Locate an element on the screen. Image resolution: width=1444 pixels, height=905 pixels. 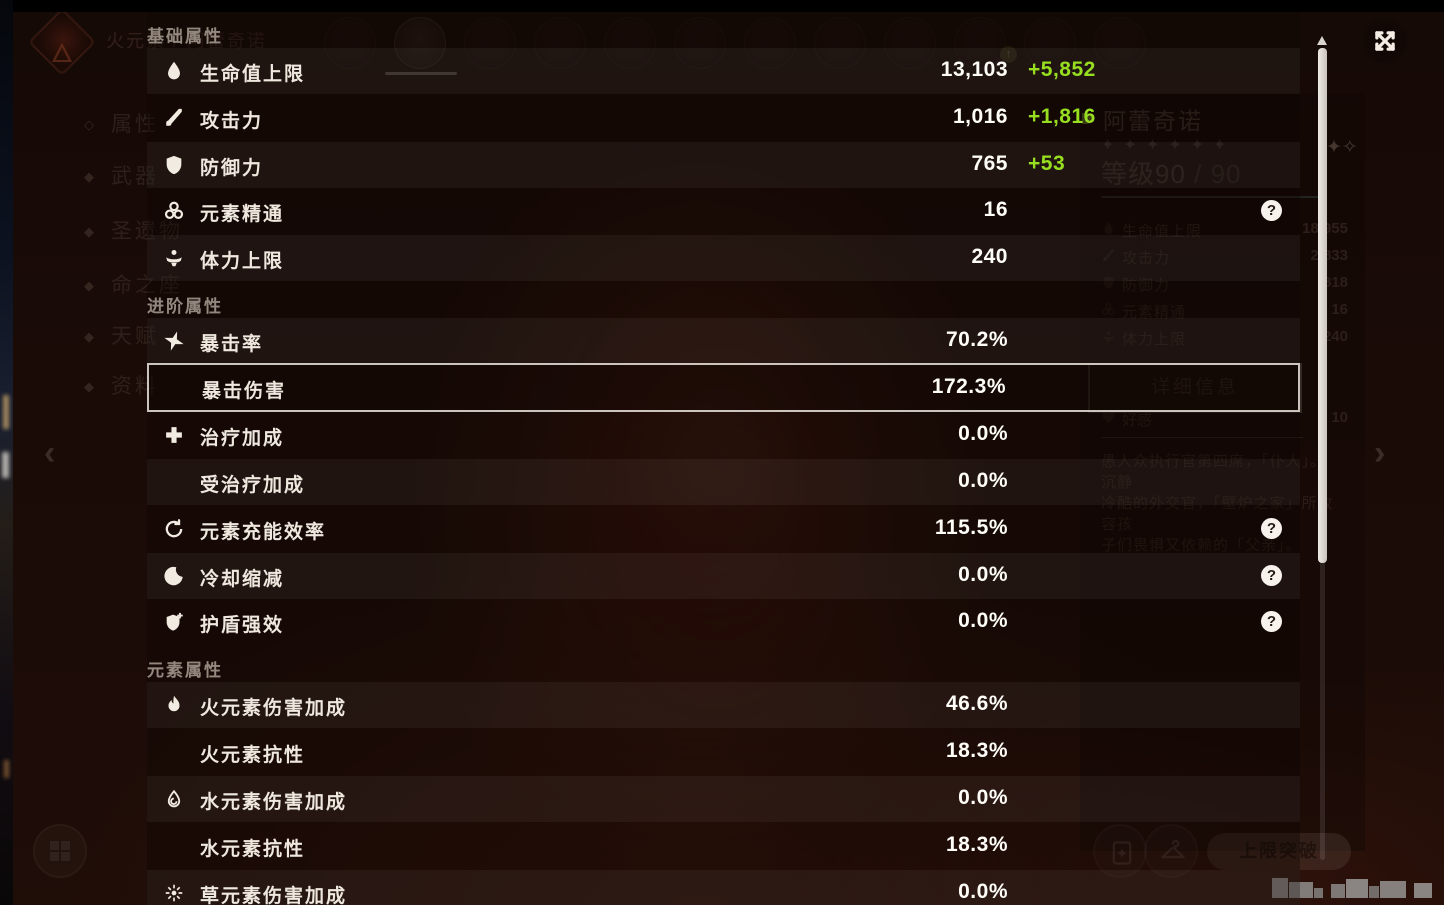
party-setup-button is located at coordinates (60, 851).